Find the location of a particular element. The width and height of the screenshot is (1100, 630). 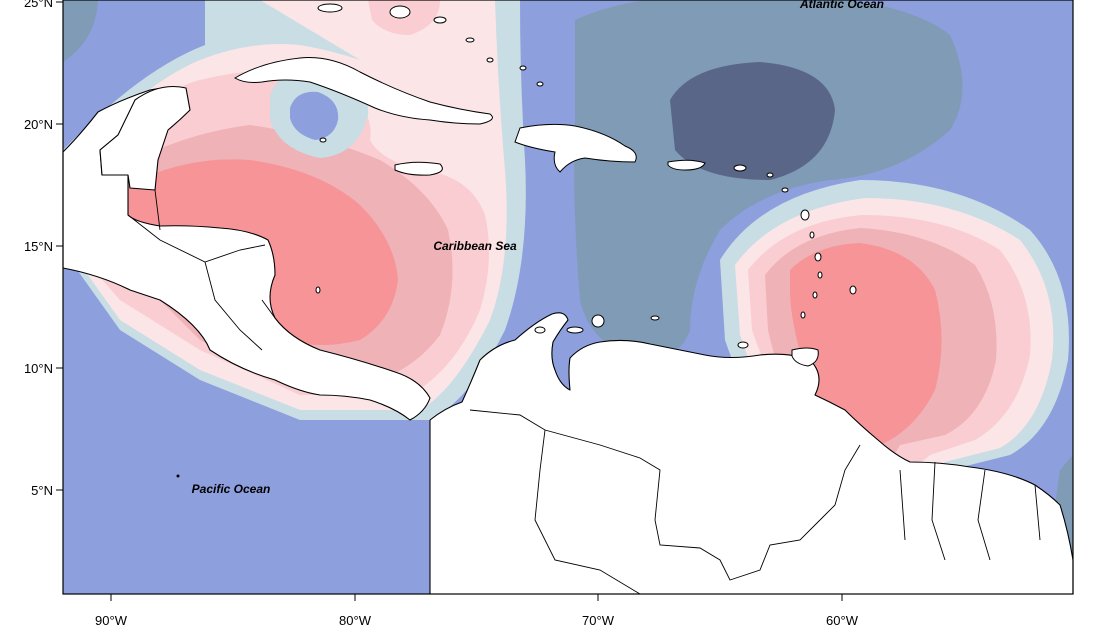

atlantic-deep-region is located at coordinates (752, 121).